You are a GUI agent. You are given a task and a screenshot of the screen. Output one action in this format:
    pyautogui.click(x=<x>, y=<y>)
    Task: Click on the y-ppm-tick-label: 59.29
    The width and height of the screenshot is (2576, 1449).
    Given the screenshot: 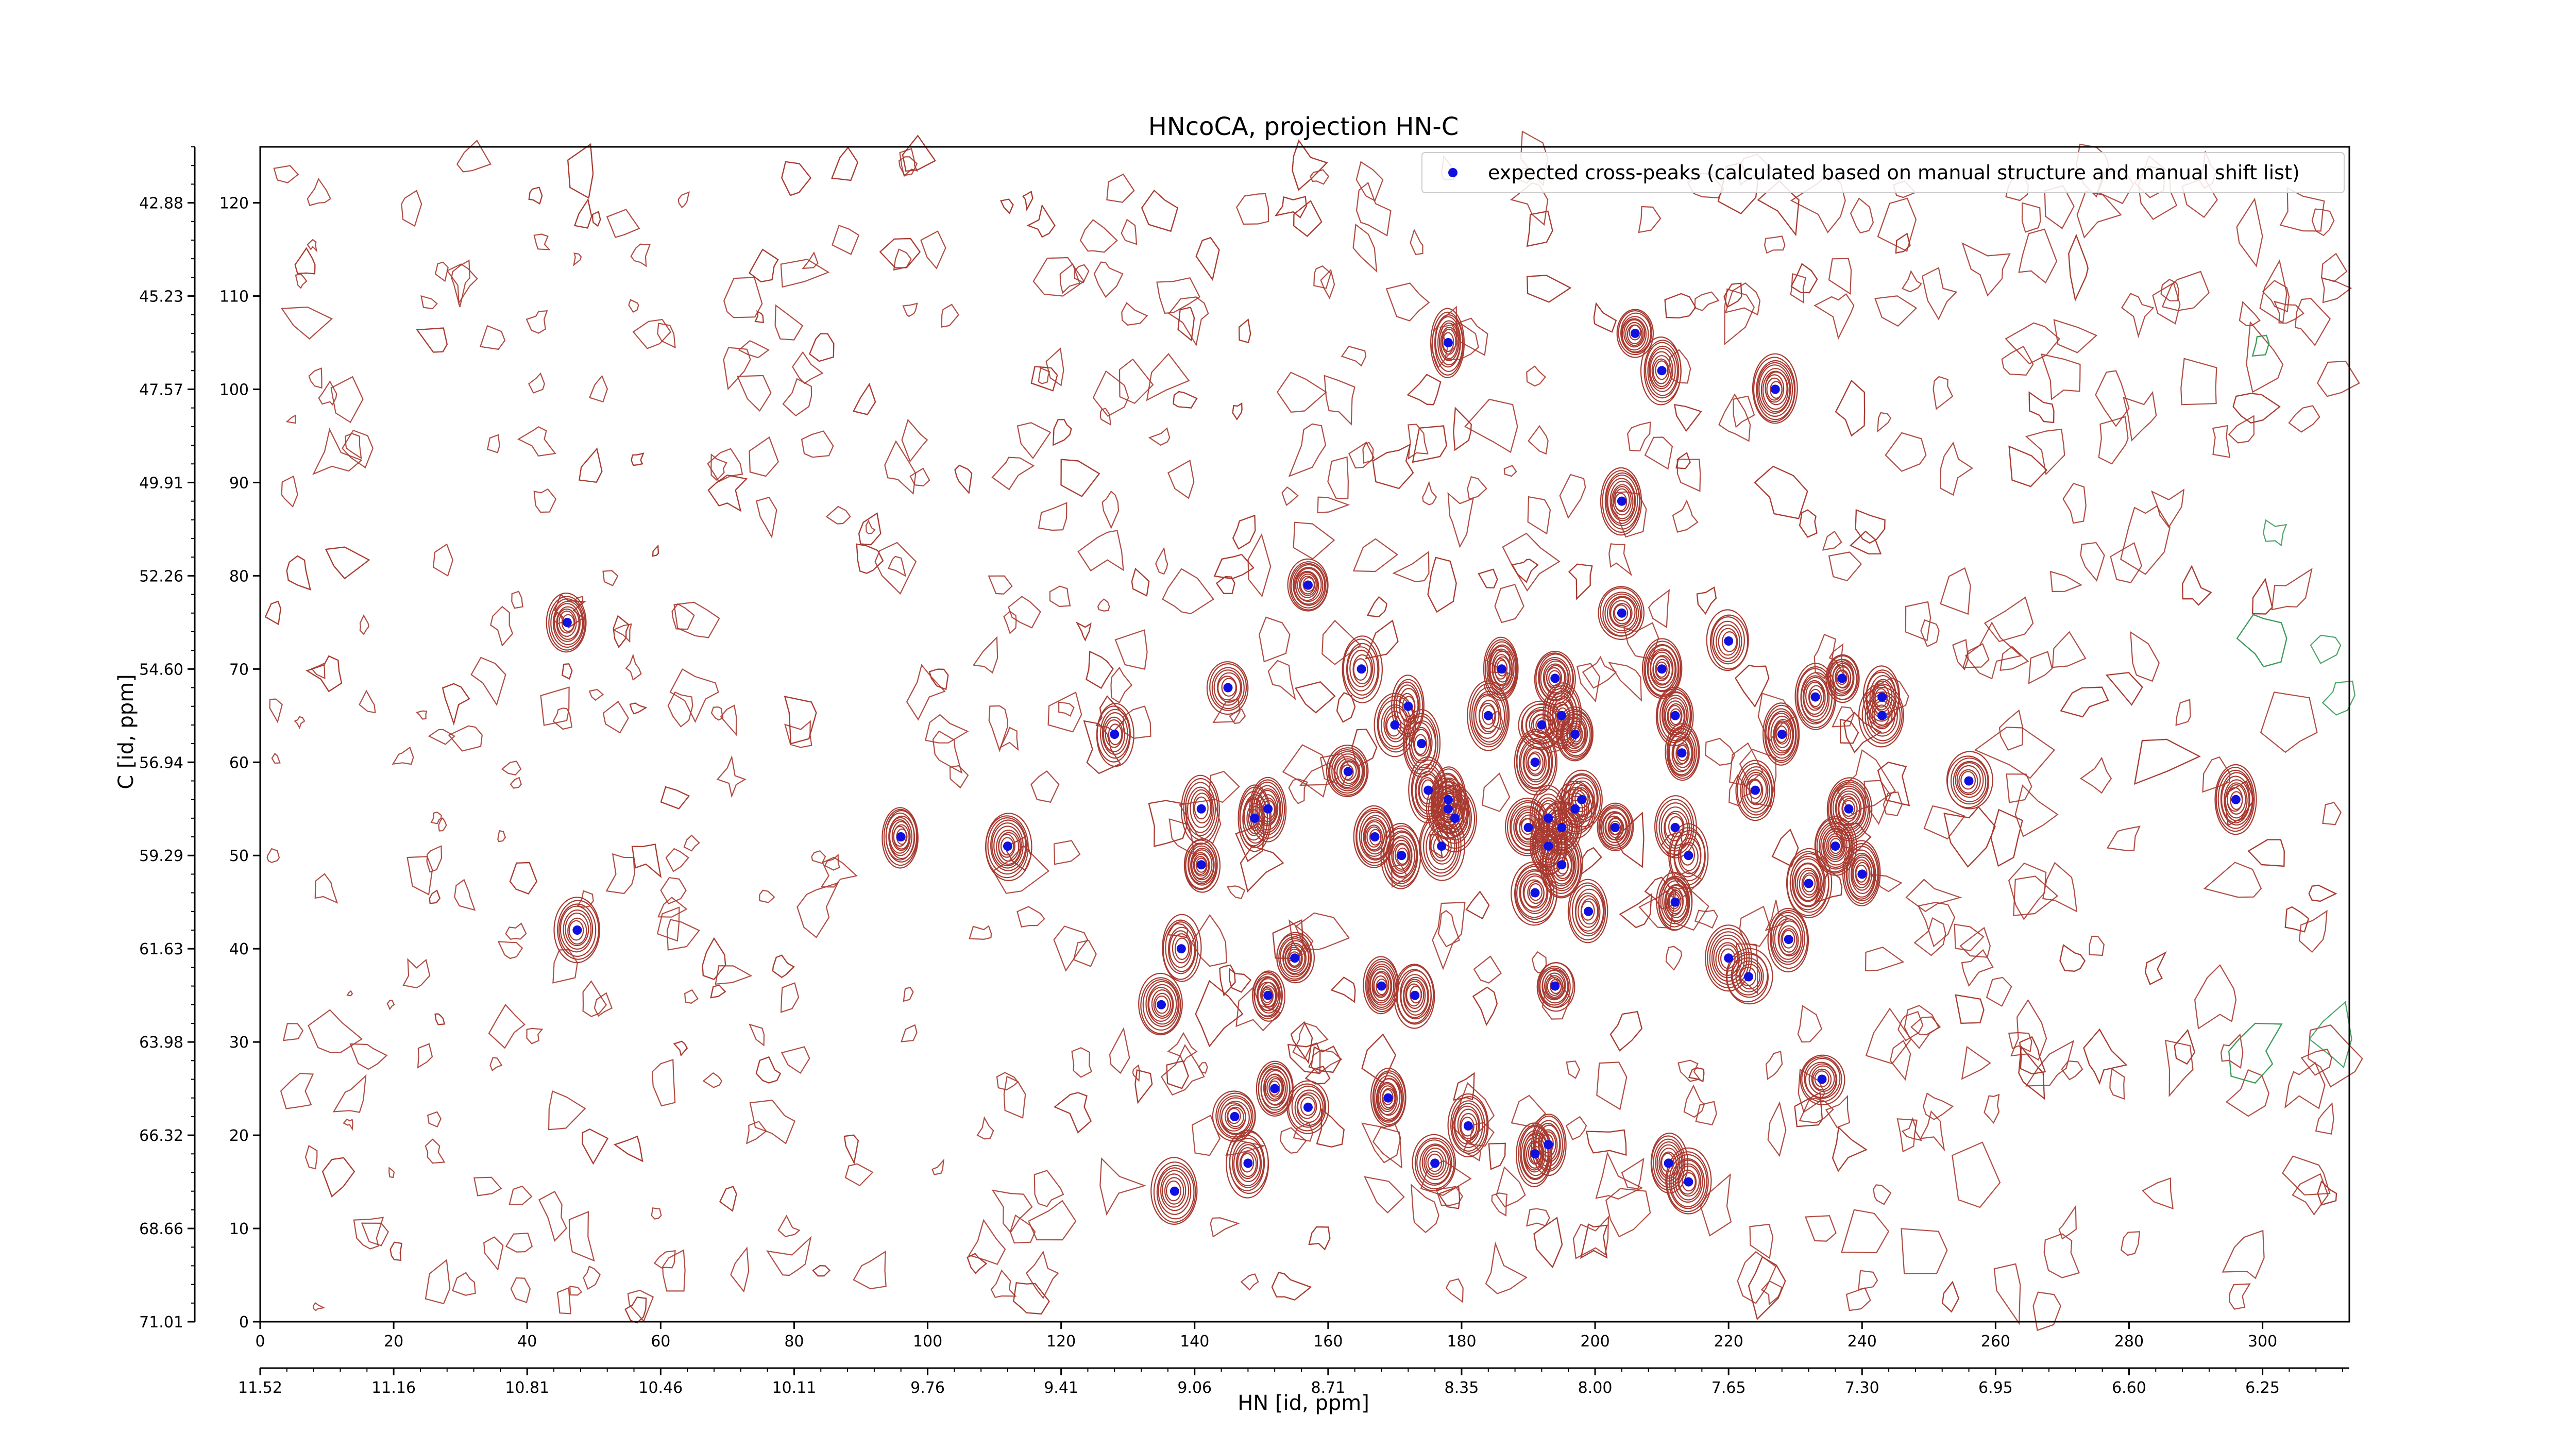 What is the action you would take?
    pyautogui.click(x=161, y=856)
    